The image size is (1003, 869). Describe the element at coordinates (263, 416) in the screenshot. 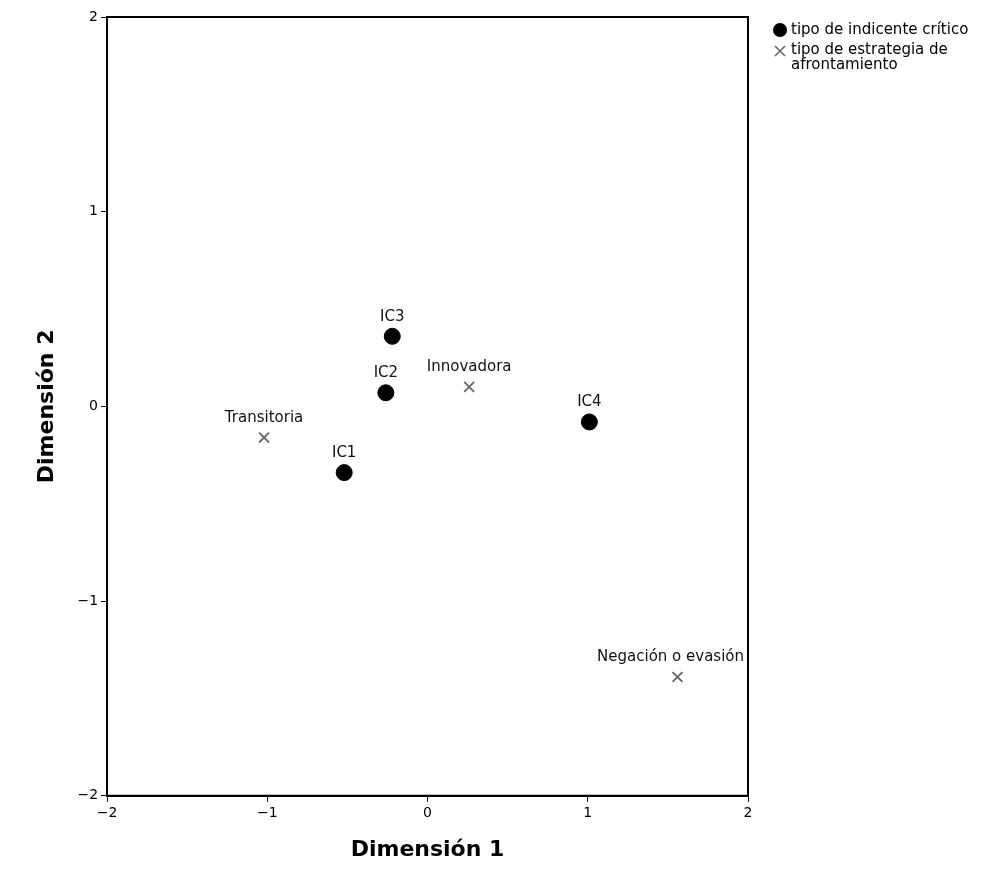

I see `annotation: Transitoria` at that location.